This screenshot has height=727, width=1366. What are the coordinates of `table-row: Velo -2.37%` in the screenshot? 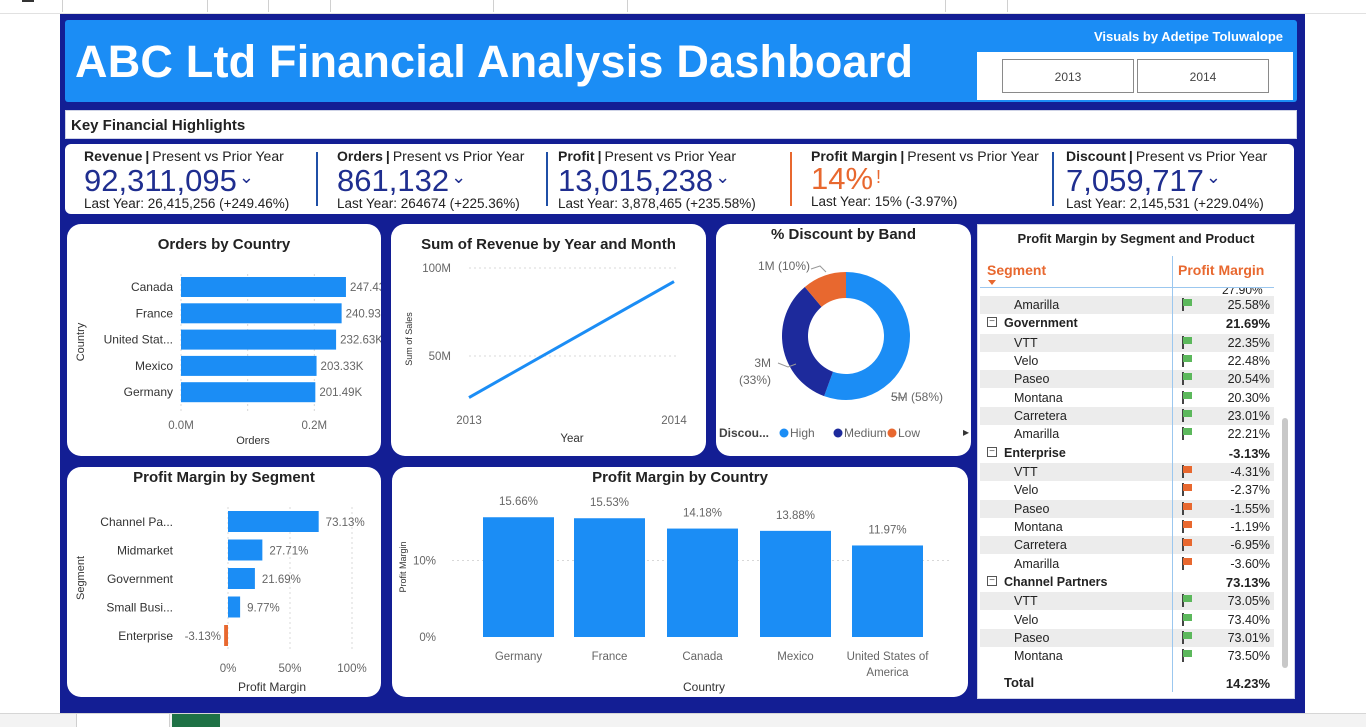 It's located at (1127, 490).